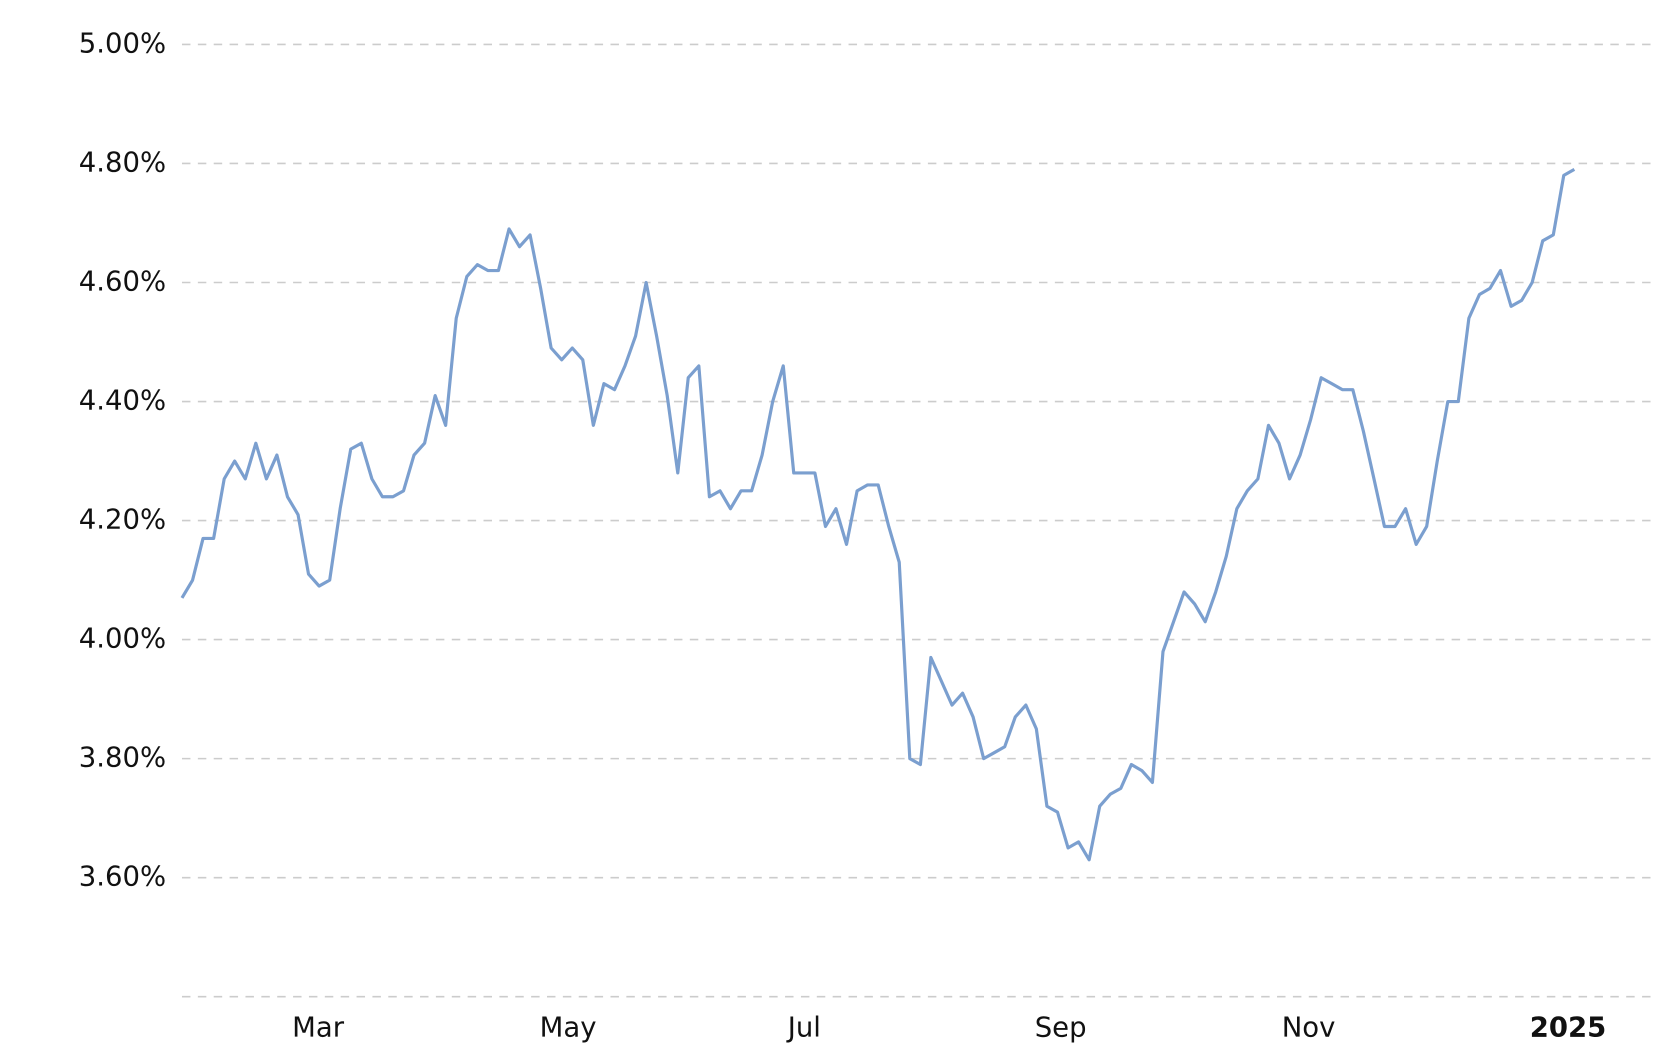 This screenshot has height=1048, width=1659. I want to click on y-tick-label: 4.00%, so click(122, 639).